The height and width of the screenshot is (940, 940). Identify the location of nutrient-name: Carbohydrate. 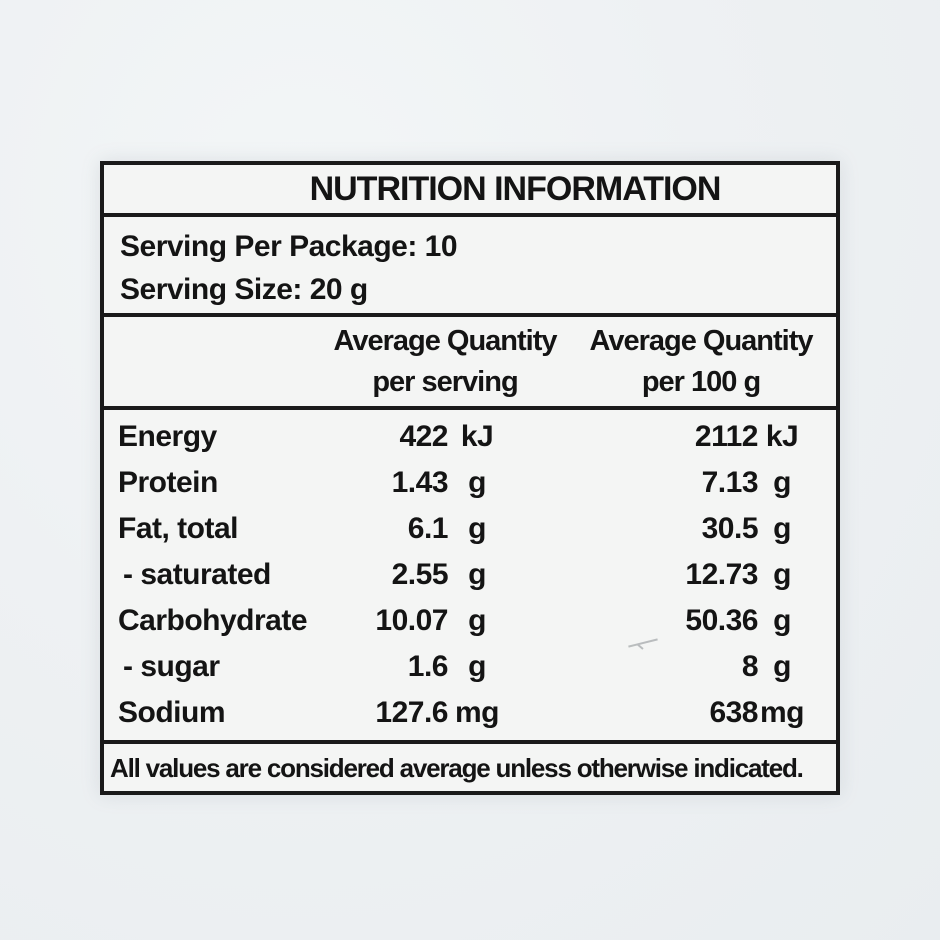
(213, 620).